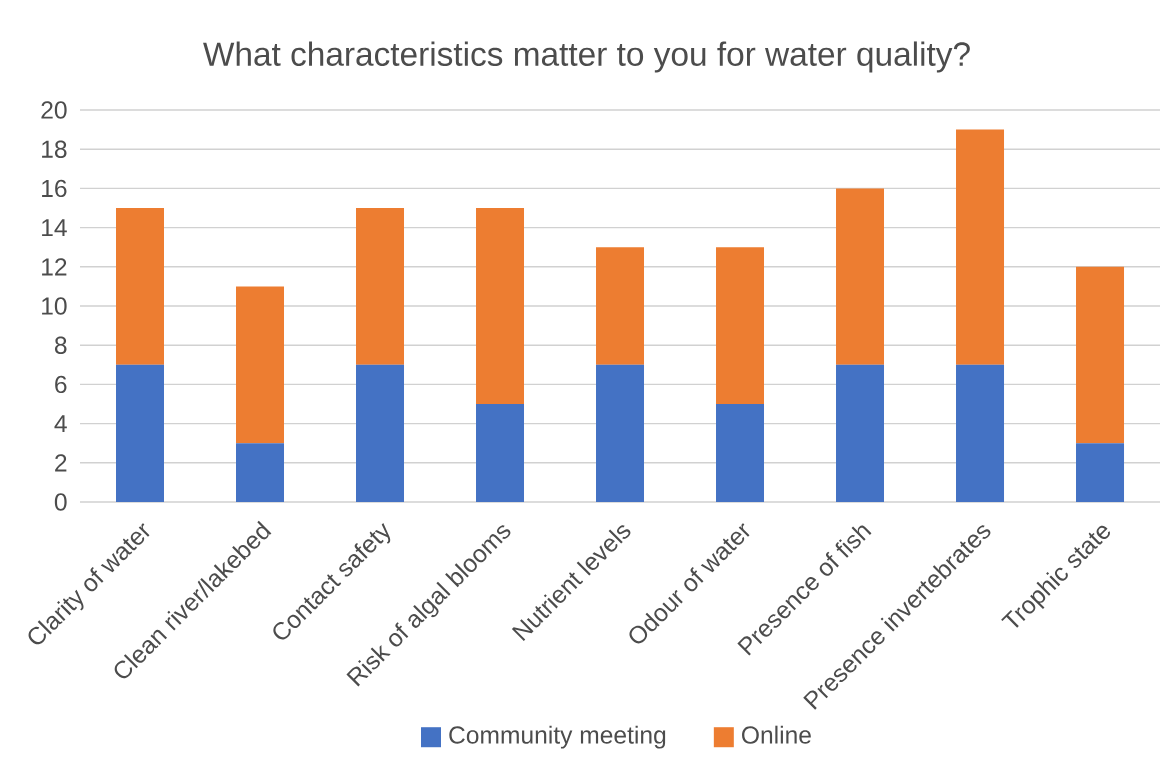  What do you see at coordinates (54, 110) in the screenshot?
I see `y-tick-label: 20` at bounding box center [54, 110].